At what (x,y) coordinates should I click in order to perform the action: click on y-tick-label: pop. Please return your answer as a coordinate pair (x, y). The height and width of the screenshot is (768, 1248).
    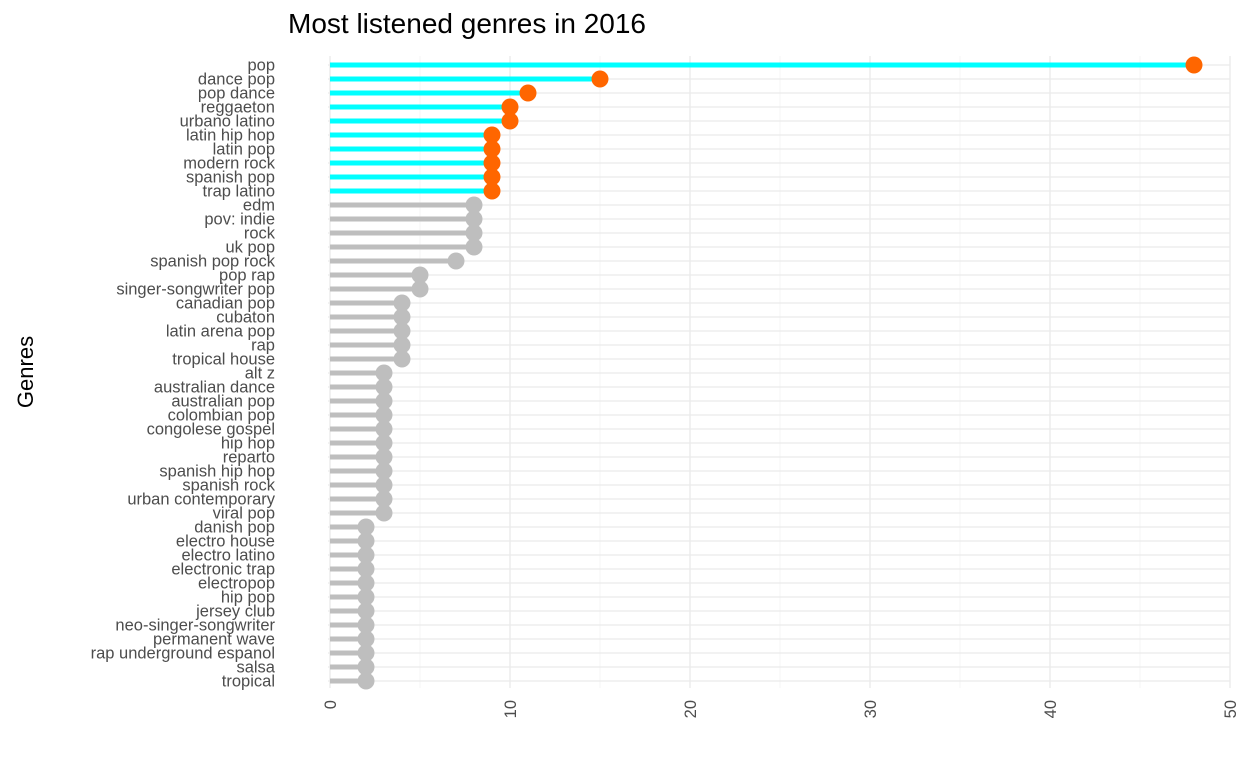
    Looking at the image, I should click on (261, 66).